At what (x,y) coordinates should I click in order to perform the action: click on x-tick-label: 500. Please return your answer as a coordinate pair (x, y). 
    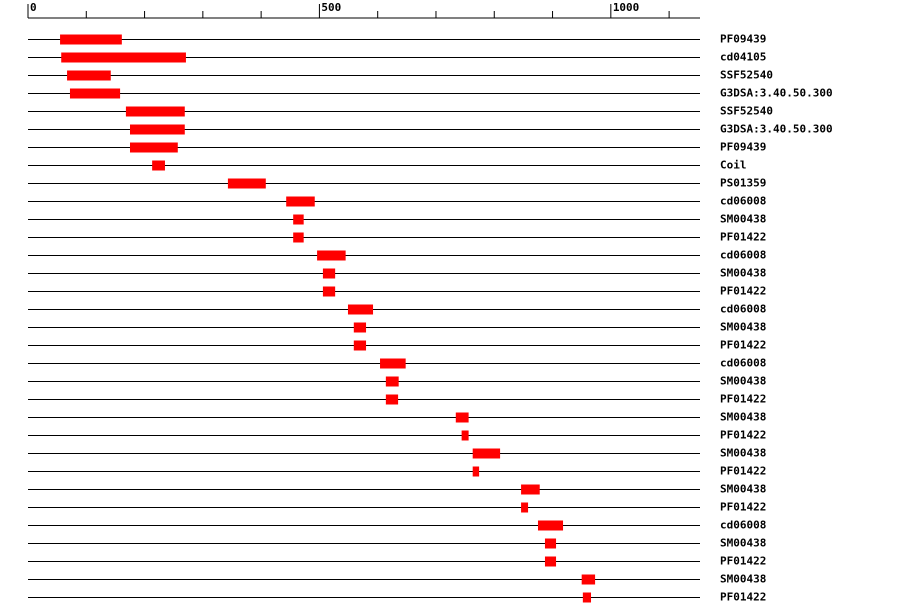
    Looking at the image, I should click on (331, 7).